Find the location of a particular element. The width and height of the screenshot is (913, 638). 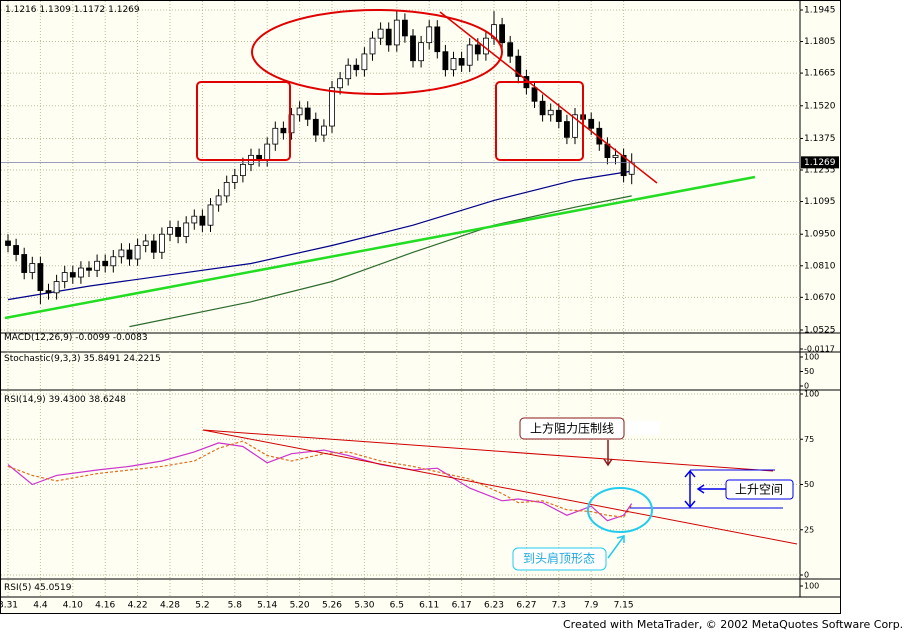

x-tick-label: 4.4 is located at coordinates (40, 606).